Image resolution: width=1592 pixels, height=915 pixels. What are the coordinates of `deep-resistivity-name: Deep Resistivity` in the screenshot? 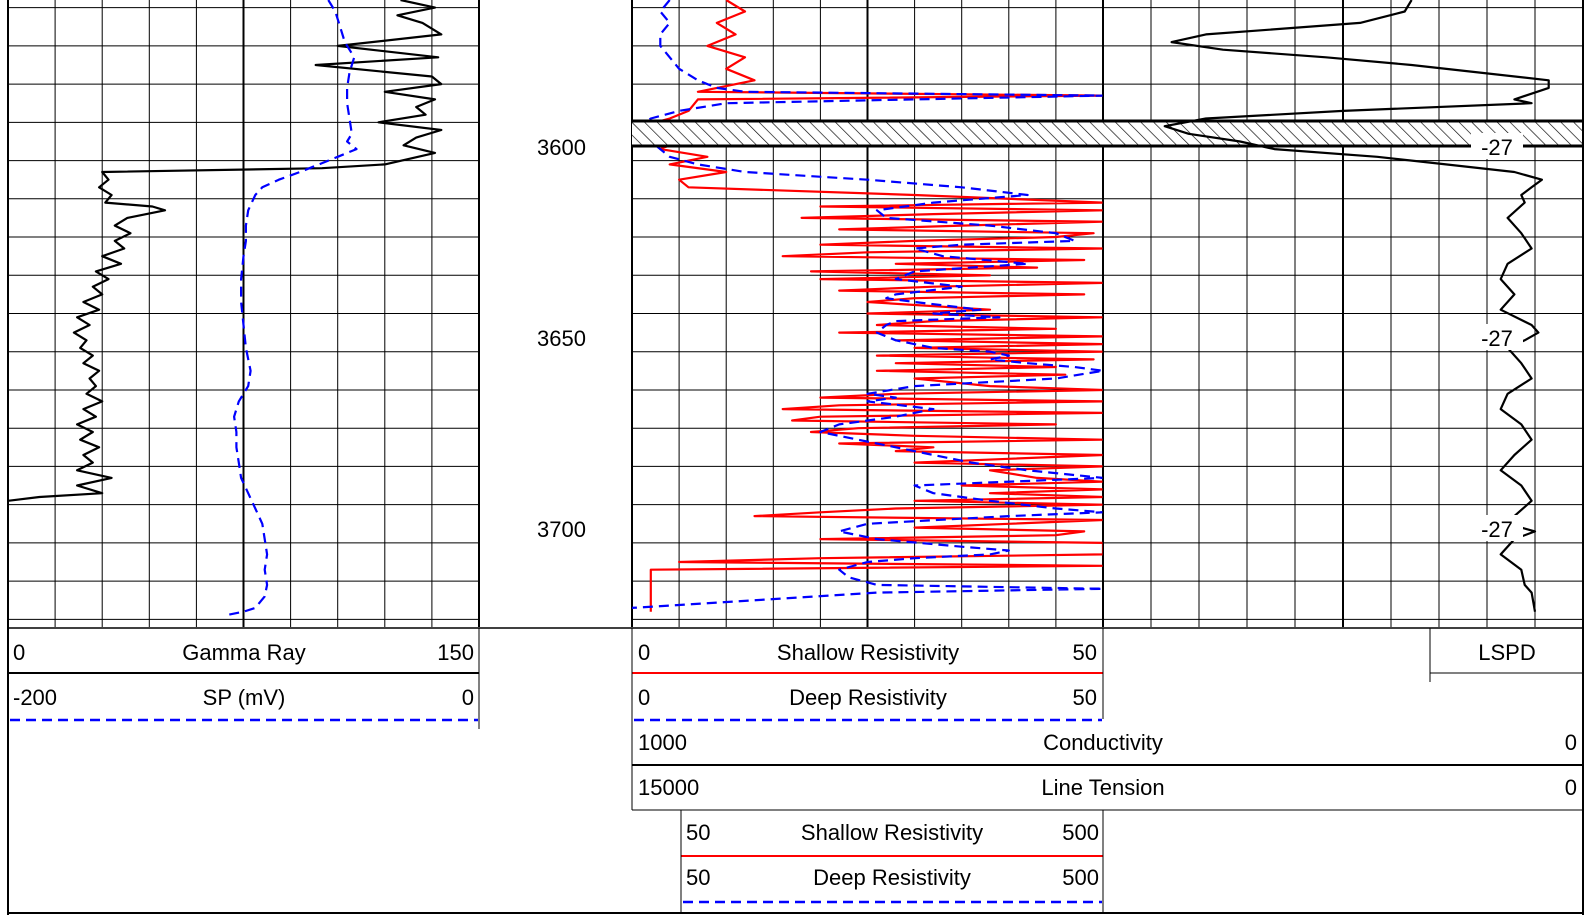 It's located at (868, 697).